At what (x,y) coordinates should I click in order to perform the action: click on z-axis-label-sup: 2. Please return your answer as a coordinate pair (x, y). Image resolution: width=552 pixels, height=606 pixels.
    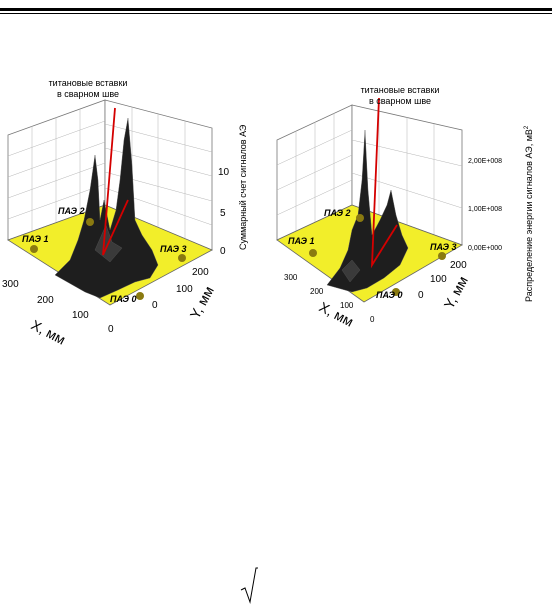
    Looking at the image, I should click on (527, 127).